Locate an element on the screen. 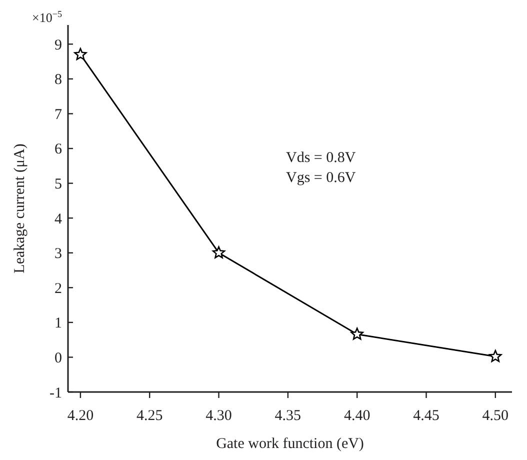  text: ×10$^{−5}$ is located at coordinates (47, 17).